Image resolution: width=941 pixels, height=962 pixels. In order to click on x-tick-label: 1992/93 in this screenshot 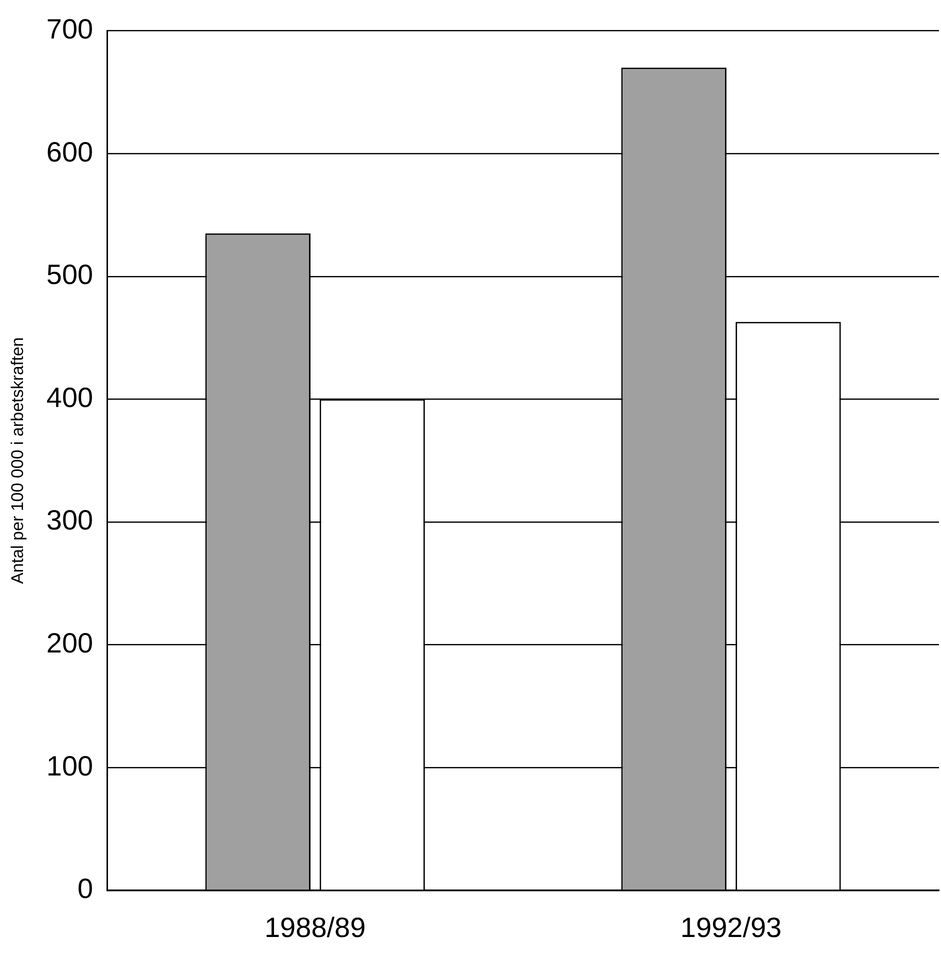, I will do `click(731, 927)`.